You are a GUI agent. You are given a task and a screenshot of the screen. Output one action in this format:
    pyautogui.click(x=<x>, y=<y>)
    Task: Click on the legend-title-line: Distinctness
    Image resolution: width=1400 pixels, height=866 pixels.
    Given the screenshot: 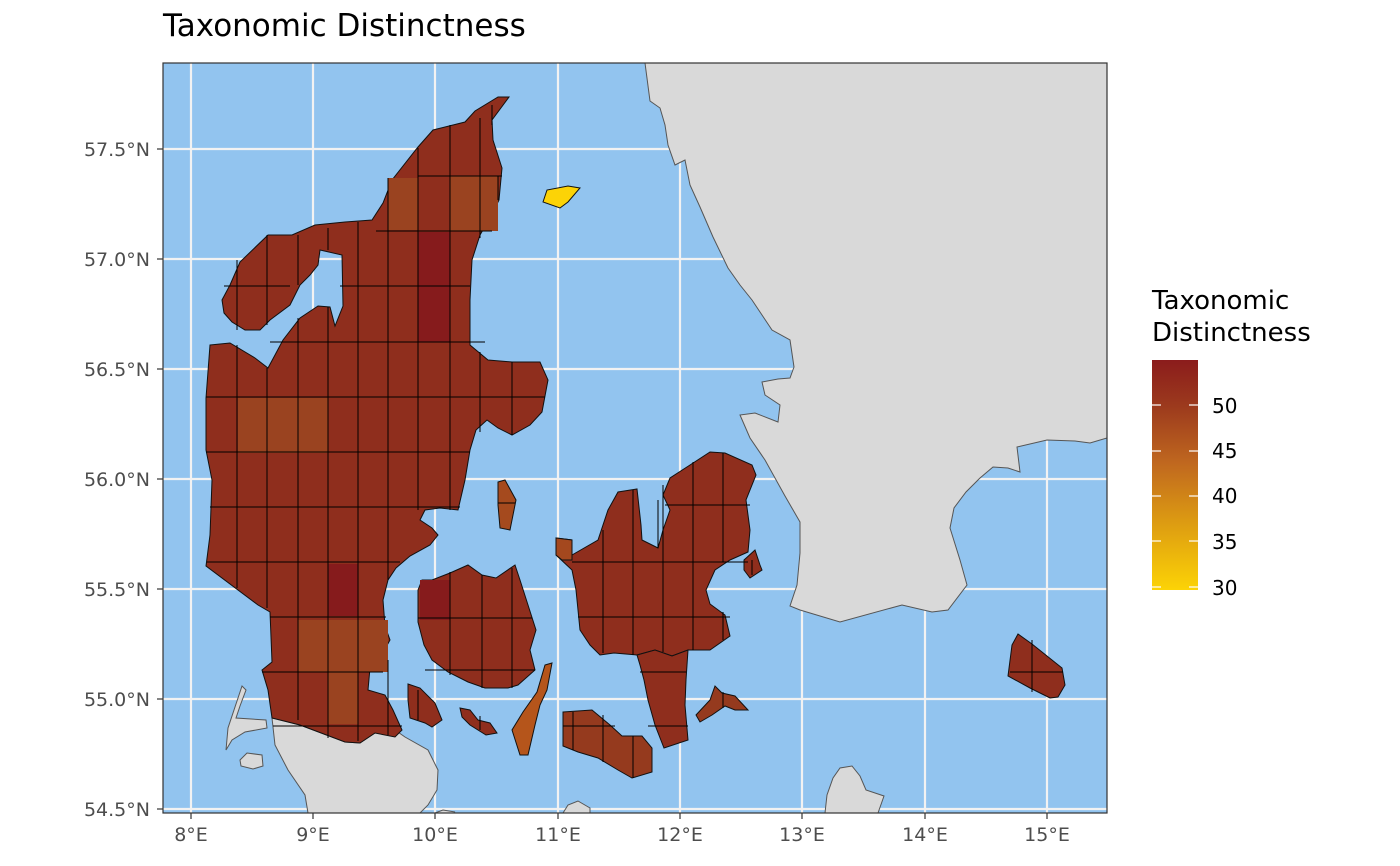 What is the action you would take?
    pyautogui.click(x=1231, y=333)
    